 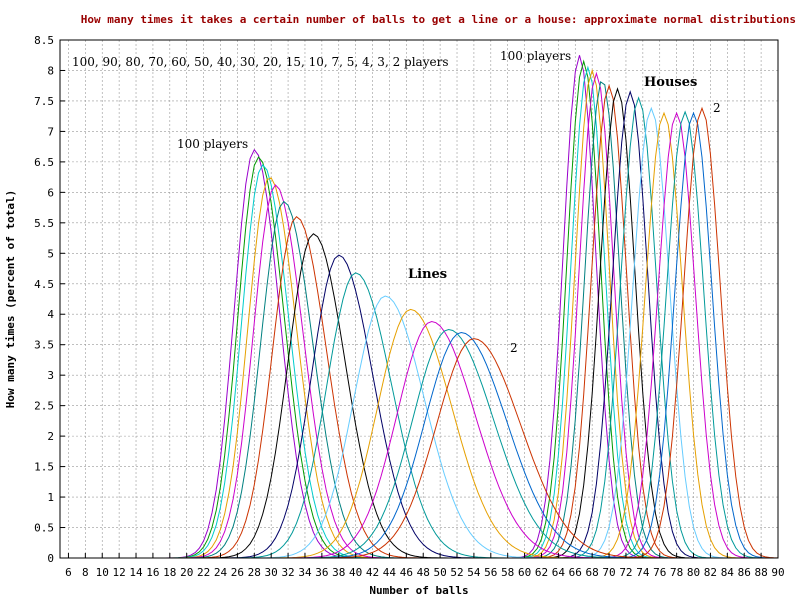 I want to click on x-tick-label: 12, so click(x=119, y=572).